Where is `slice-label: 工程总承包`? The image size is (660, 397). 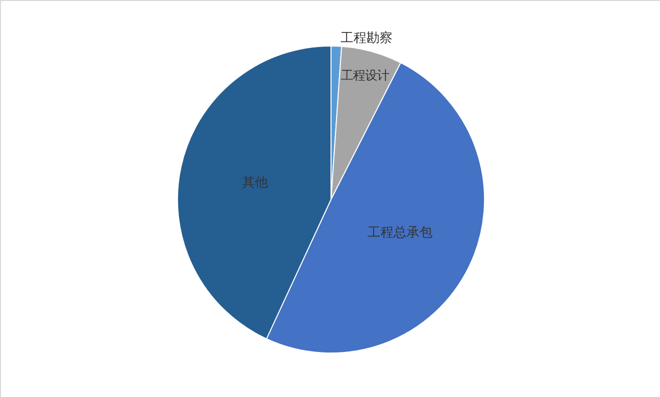
slice-label: 工程总承包 is located at coordinates (400, 233).